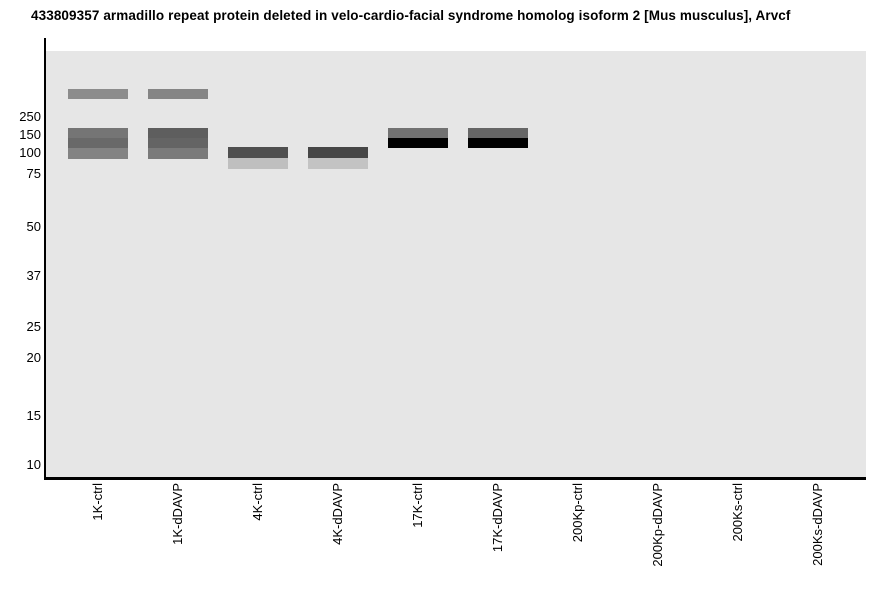 The height and width of the screenshot is (595, 886). What do you see at coordinates (33, 275) in the screenshot?
I see `y-tick-label-37: 37` at bounding box center [33, 275].